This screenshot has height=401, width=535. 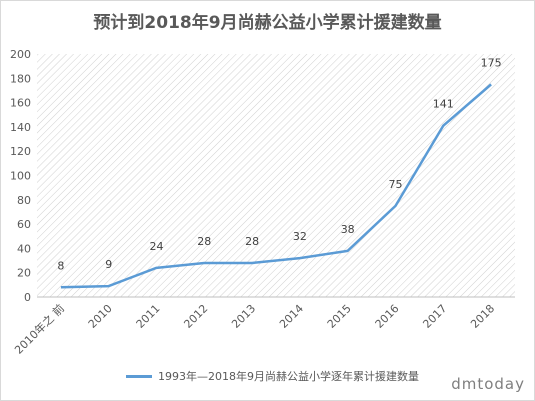 I want to click on y-tick-label: 140, so click(x=20, y=127).